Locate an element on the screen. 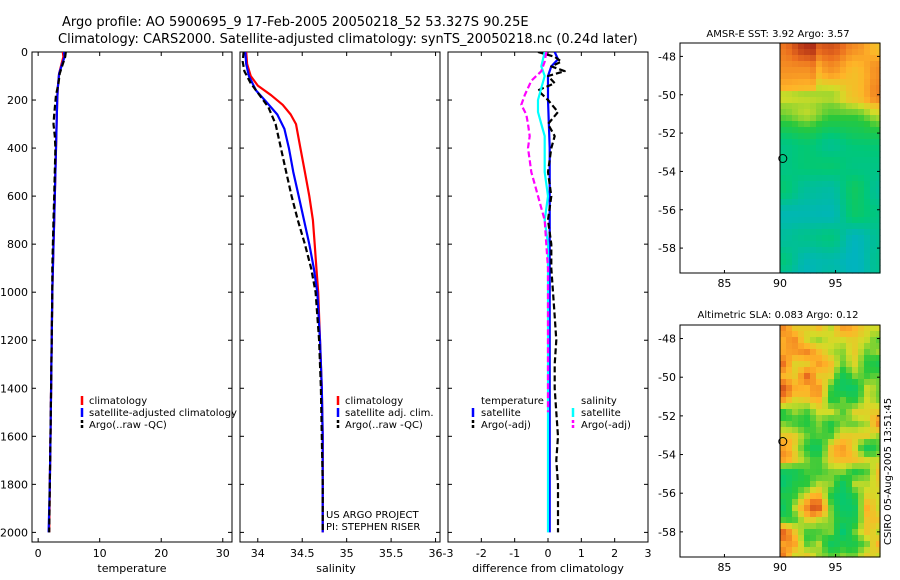  x-tick-label: 30 is located at coordinates (223, 553).